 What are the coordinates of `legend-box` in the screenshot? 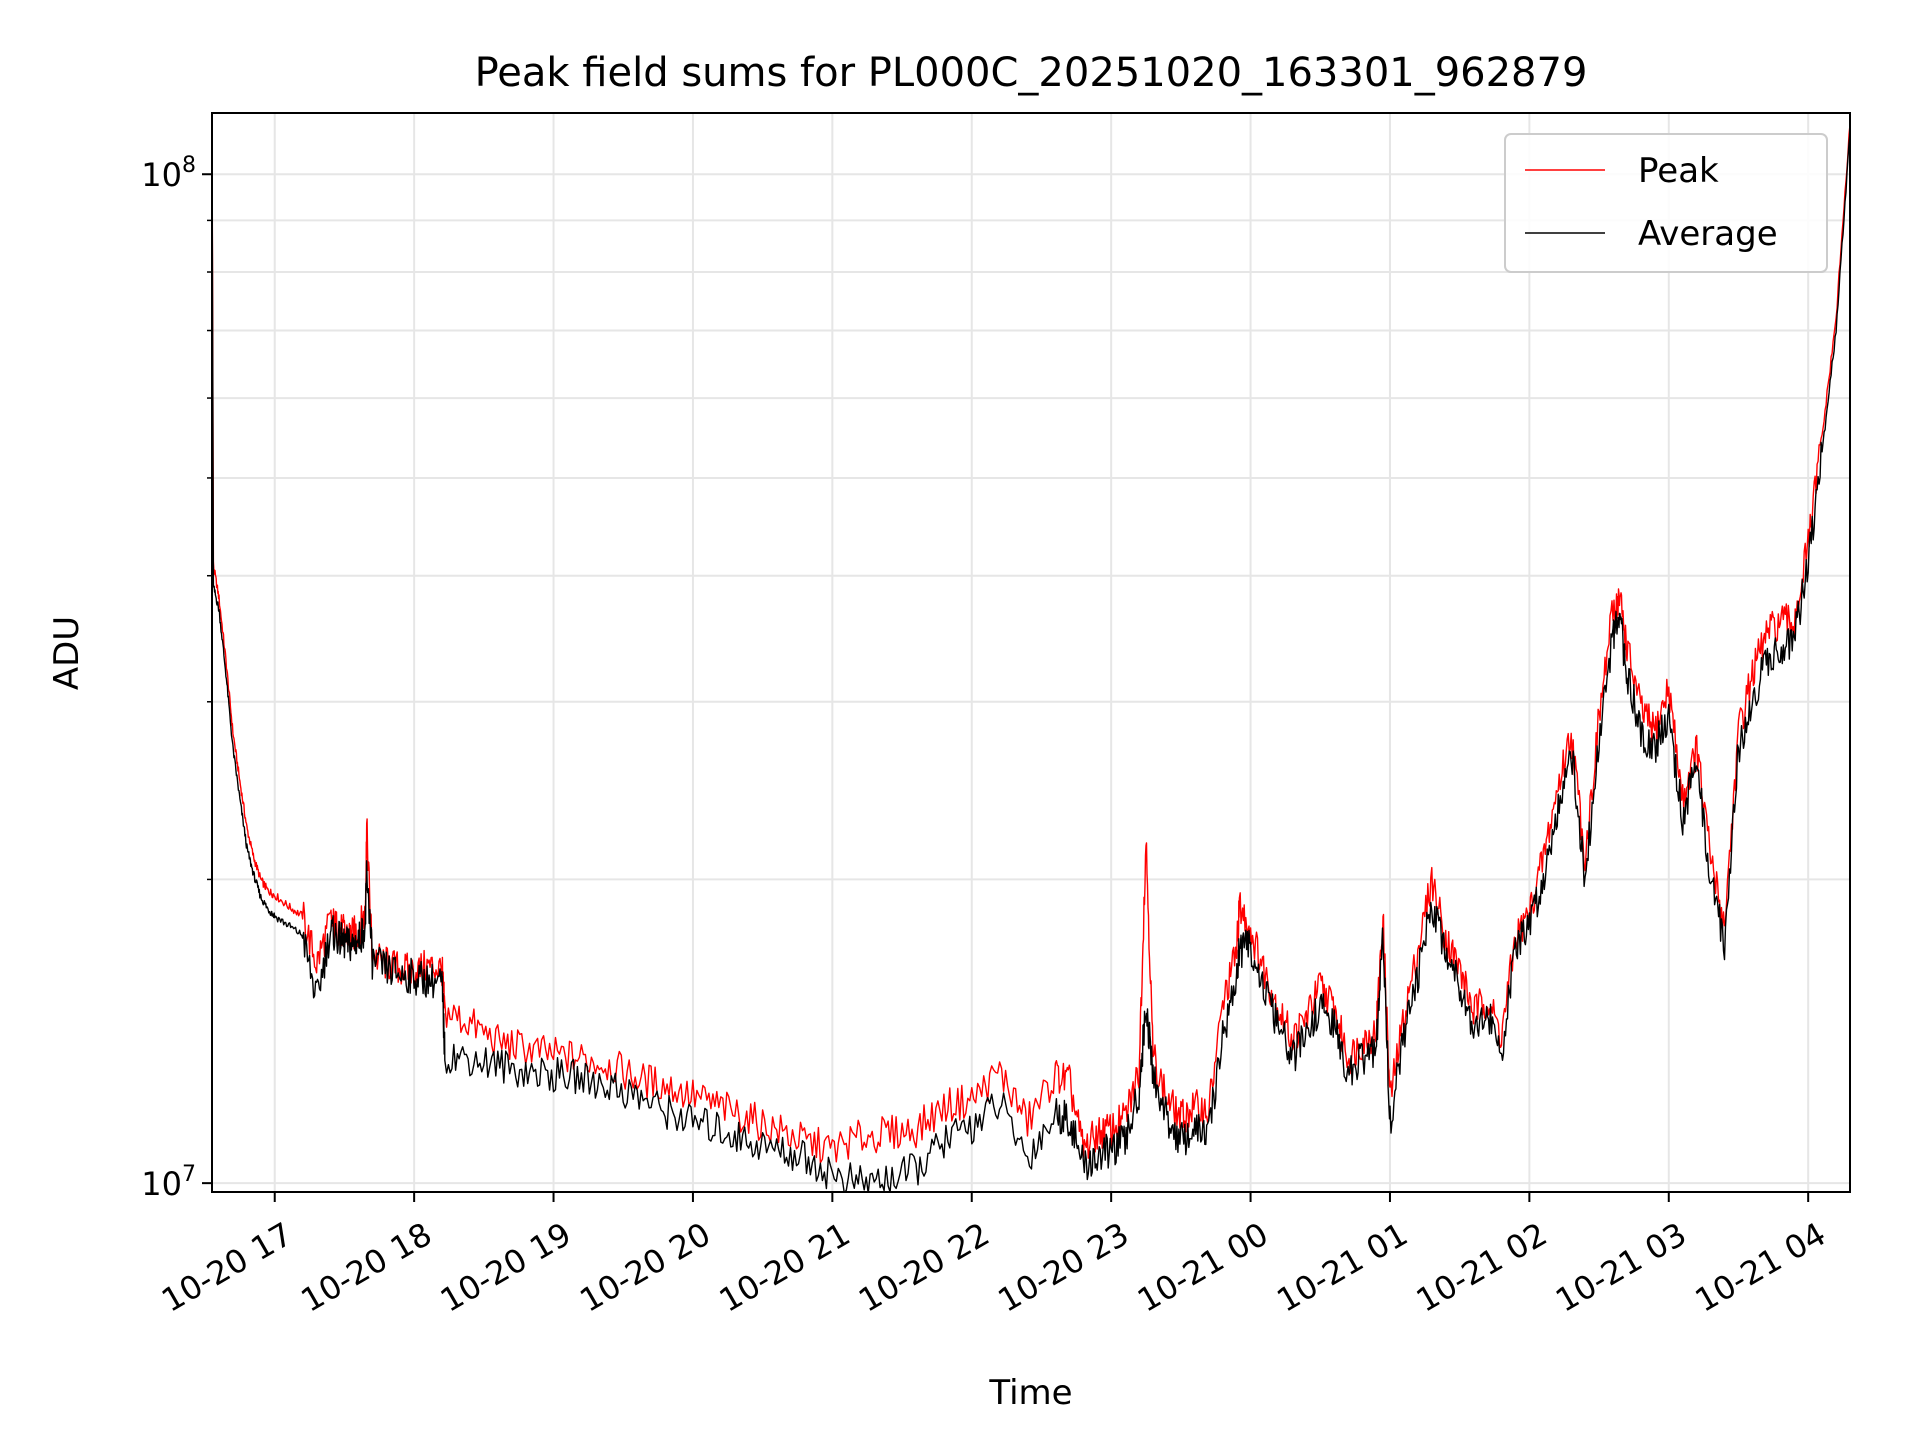 It's located at (1666, 203).